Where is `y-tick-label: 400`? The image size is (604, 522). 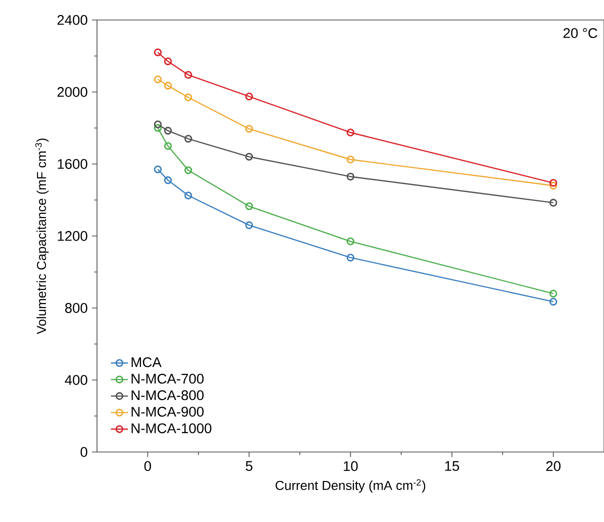 y-tick-label: 400 is located at coordinates (76, 380).